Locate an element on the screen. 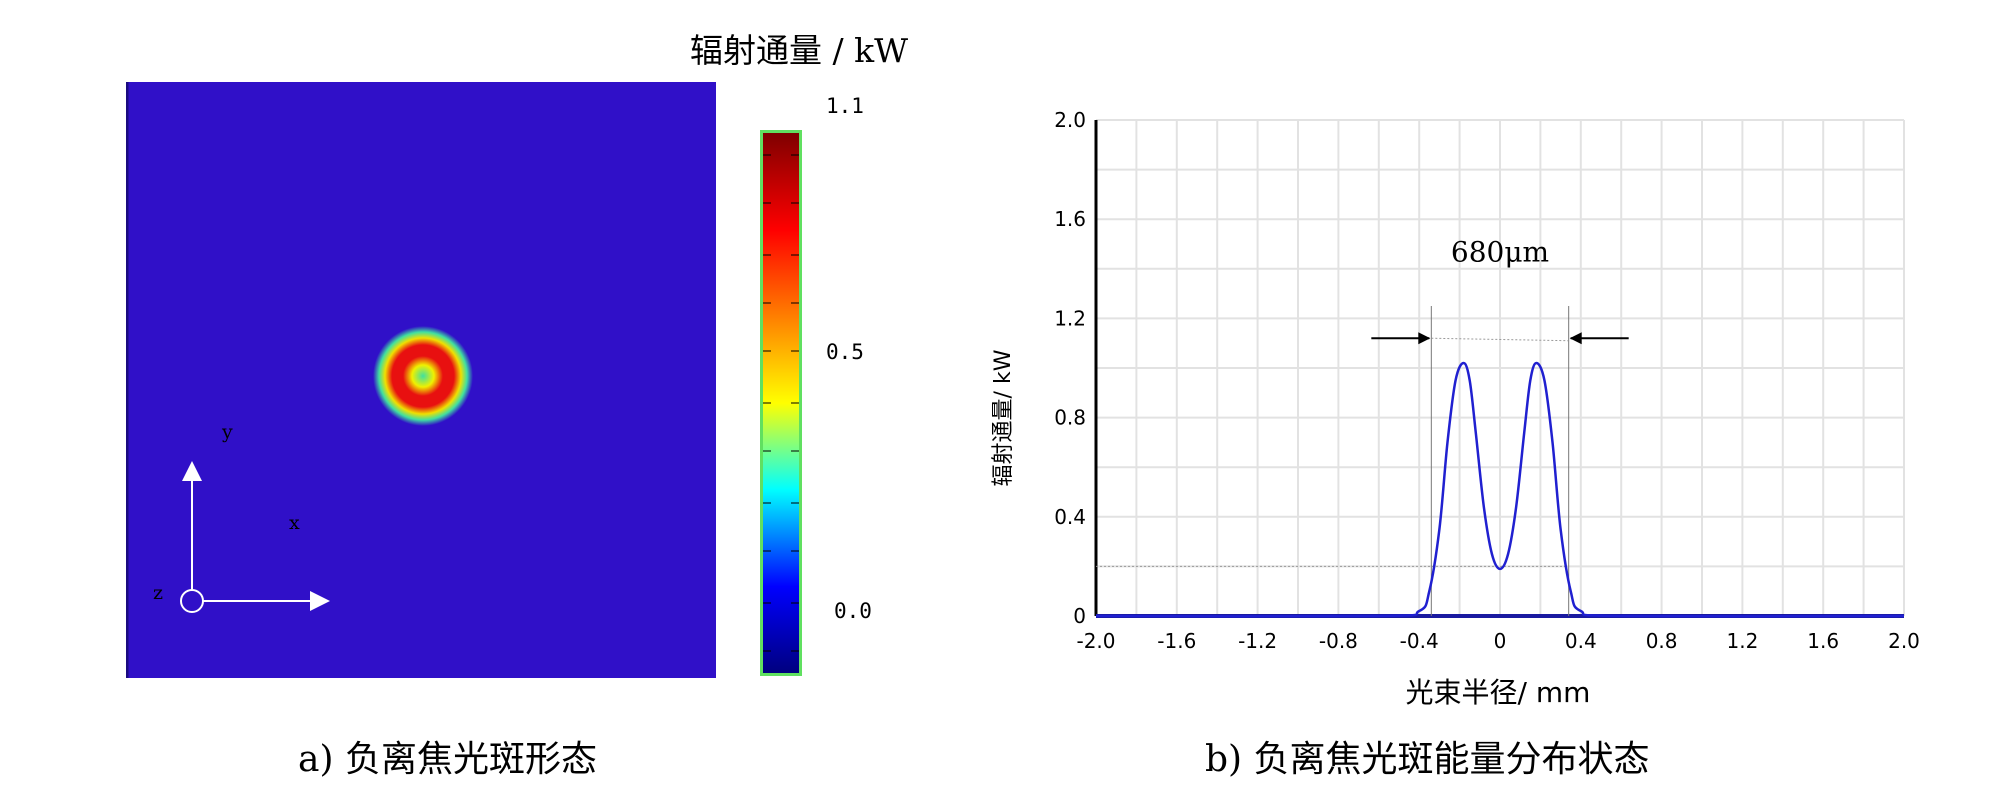 The image size is (1991, 804). colorbar-tick-max: 1.1 is located at coordinates (845, 106).